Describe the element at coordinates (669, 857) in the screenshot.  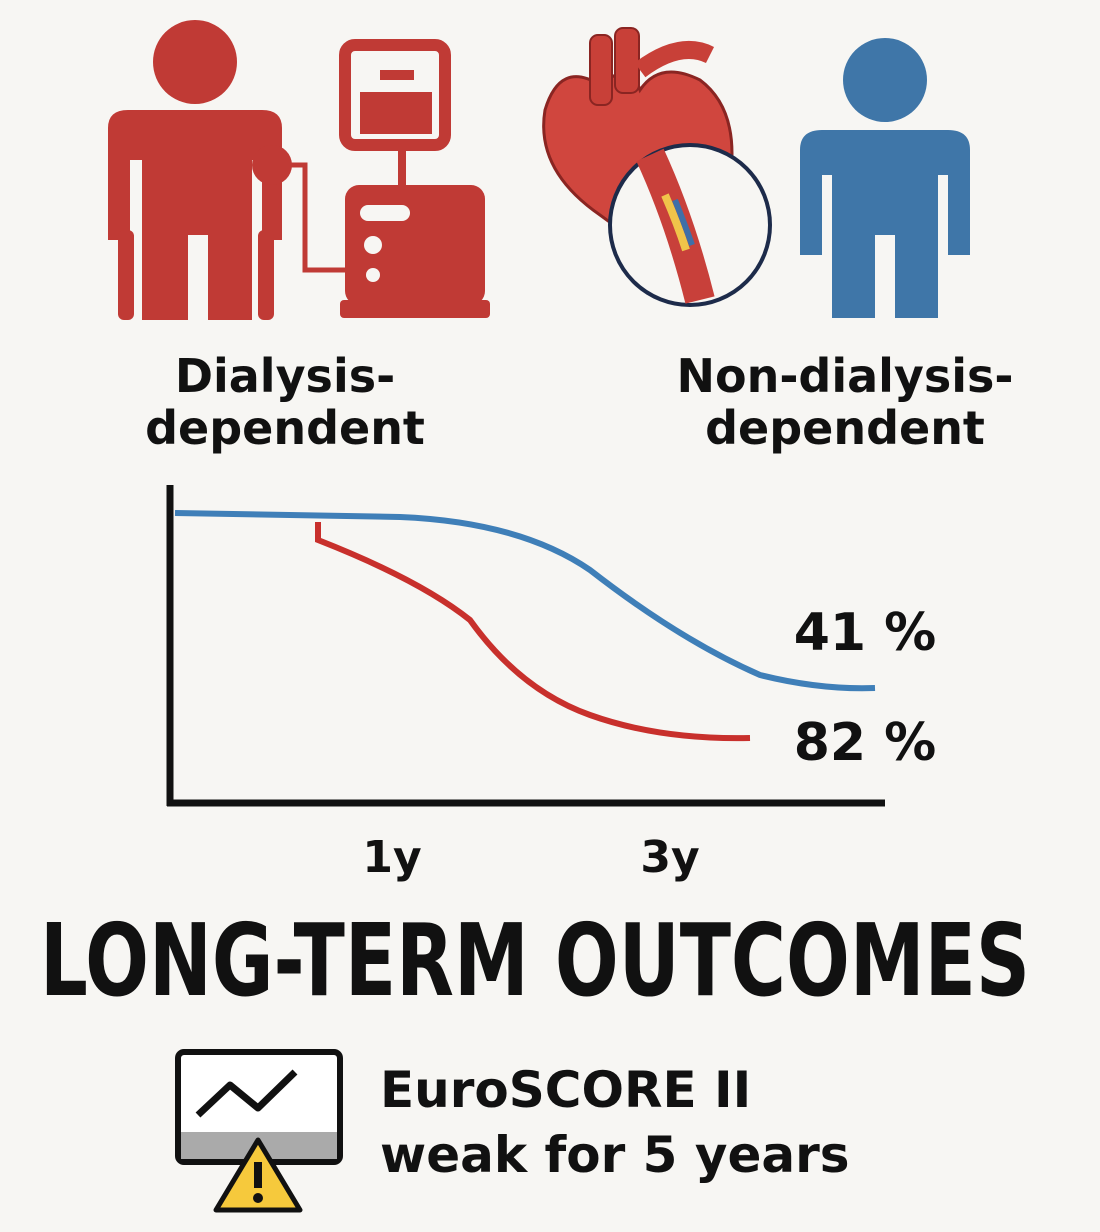
I see `x-tick-label: 3y` at that location.